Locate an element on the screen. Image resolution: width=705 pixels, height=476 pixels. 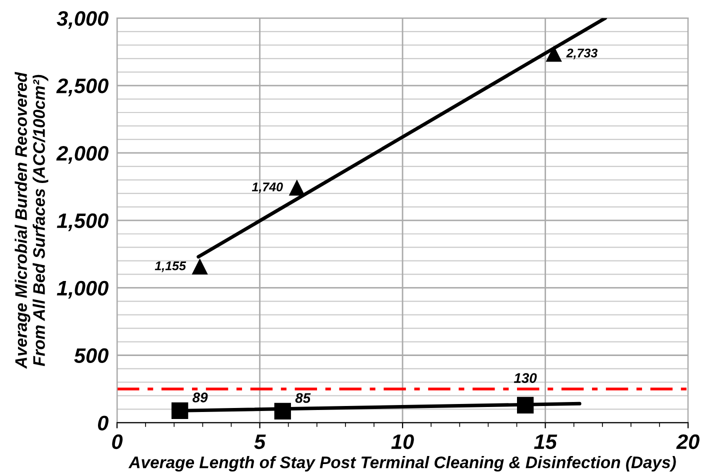
y-tick-label: 2,500 is located at coordinates (82, 87).